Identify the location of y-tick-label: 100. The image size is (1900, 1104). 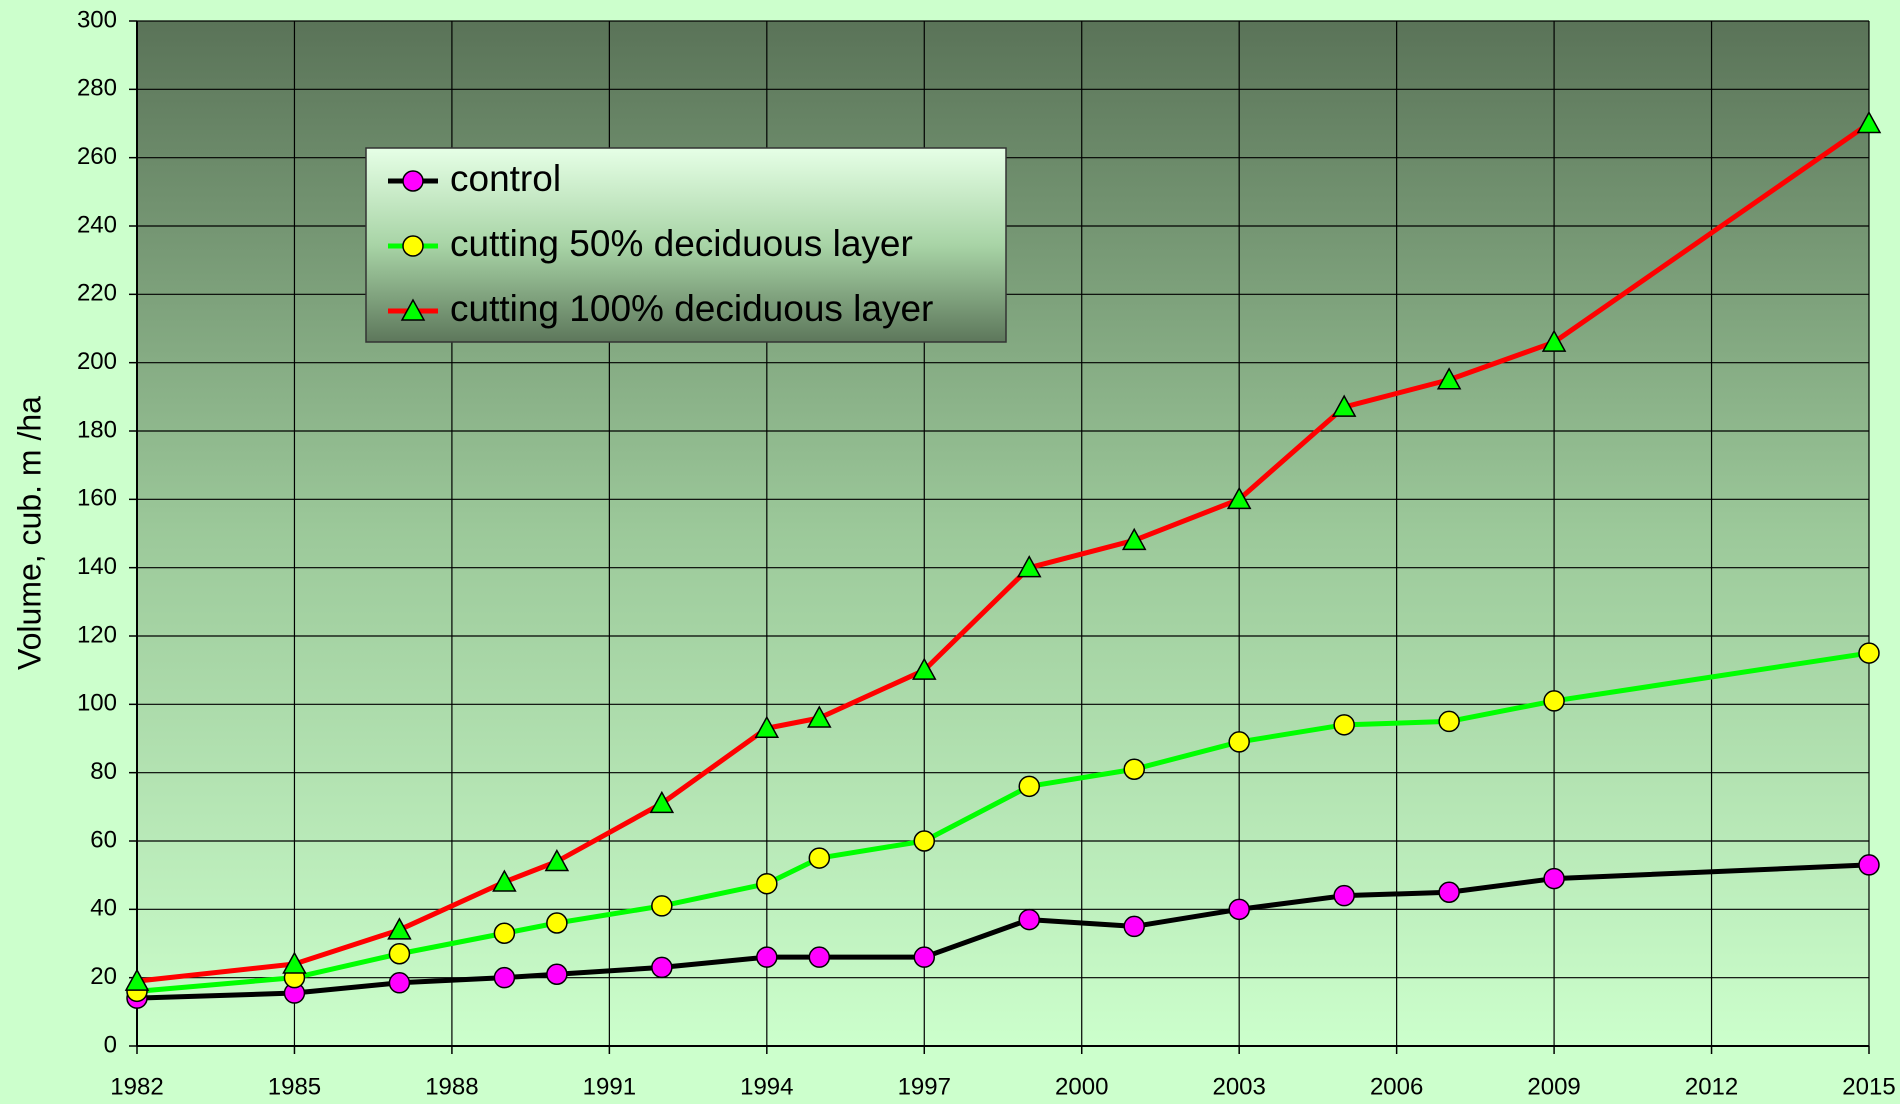
(97, 703).